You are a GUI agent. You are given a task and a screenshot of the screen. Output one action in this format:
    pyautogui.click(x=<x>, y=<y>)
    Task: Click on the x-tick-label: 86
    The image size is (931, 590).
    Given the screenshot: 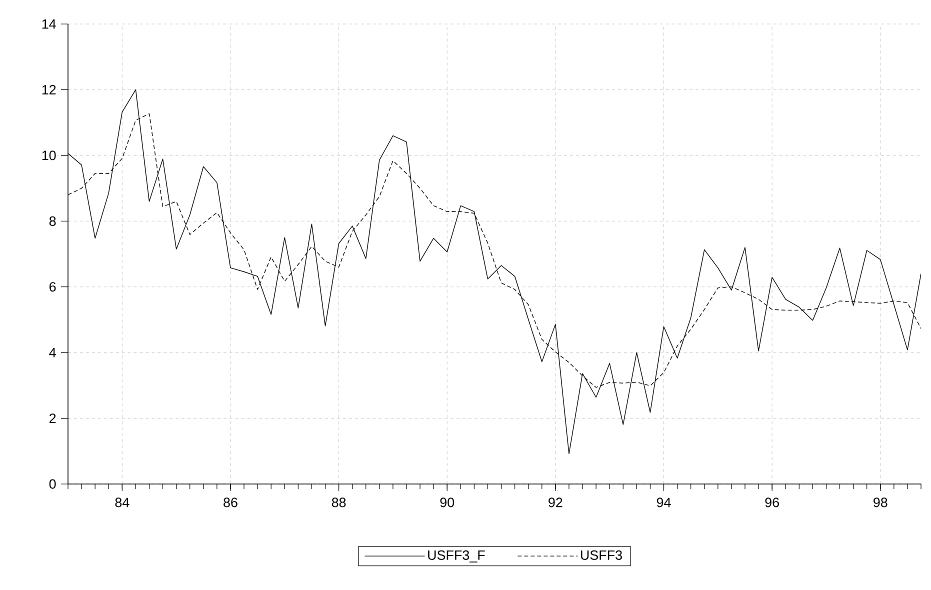 What is the action you would take?
    pyautogui.click(x=231, y=503)
    